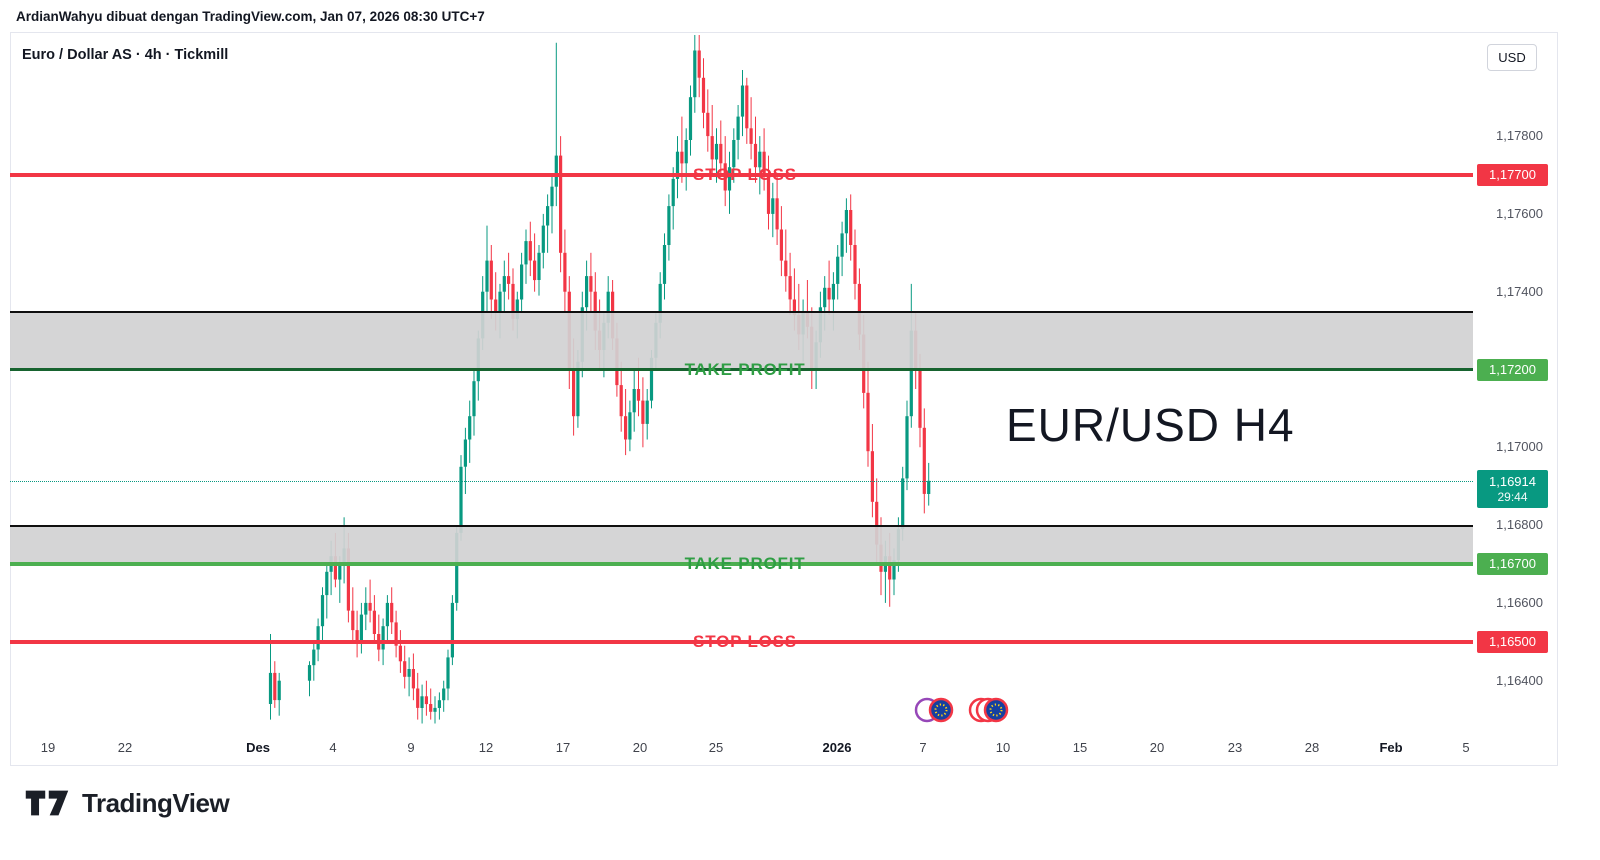 The image size is (1600, 860). Describe the element at coordinates (1312, 747) in the screenshot. I see `time-axis-label: 28` at that location.